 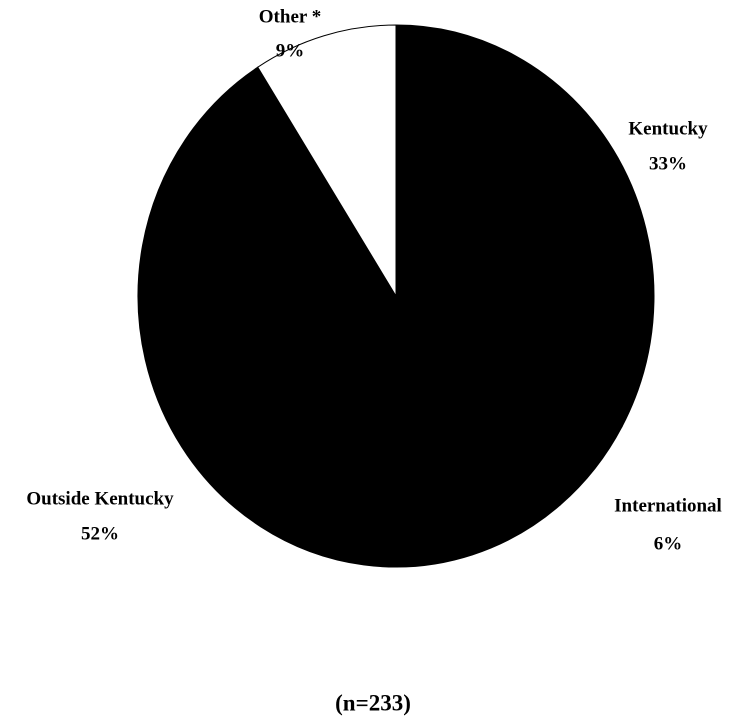 I want to click on slice-value: 6%, so click(x=668, y=543).